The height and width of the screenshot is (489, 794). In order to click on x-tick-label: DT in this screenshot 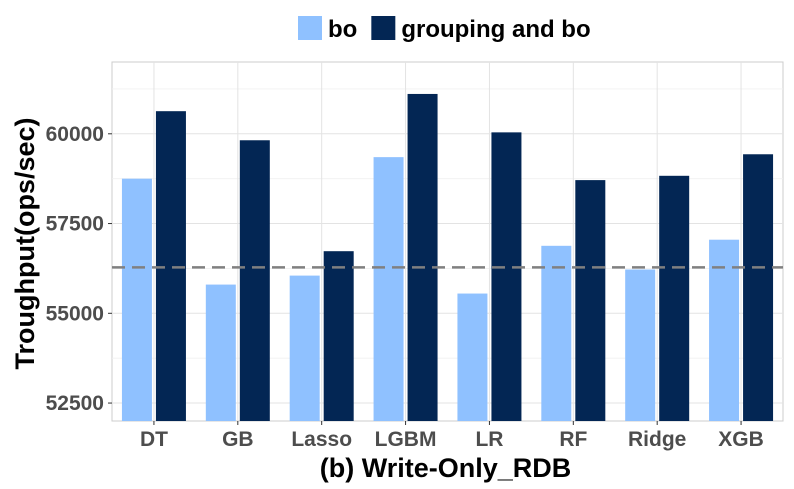, I will do `click(154, 439)`.